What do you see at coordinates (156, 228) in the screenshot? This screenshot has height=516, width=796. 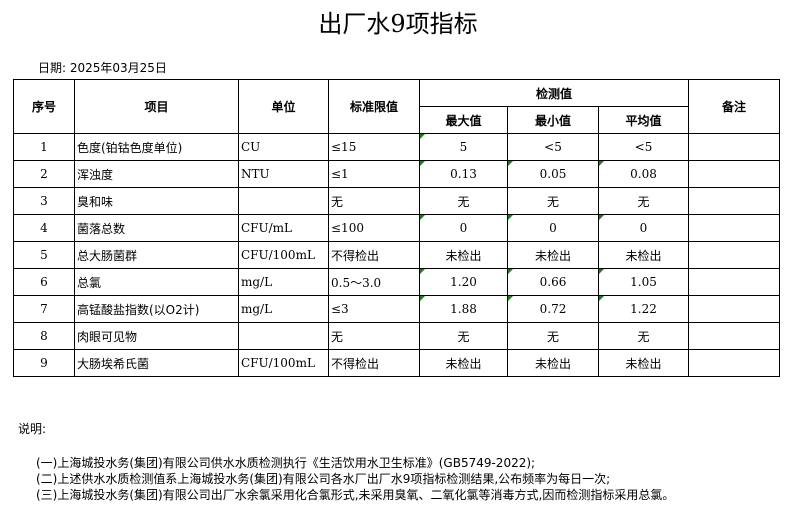 I see `cell-item: 菌落总数` at bounding box center [156, 228].